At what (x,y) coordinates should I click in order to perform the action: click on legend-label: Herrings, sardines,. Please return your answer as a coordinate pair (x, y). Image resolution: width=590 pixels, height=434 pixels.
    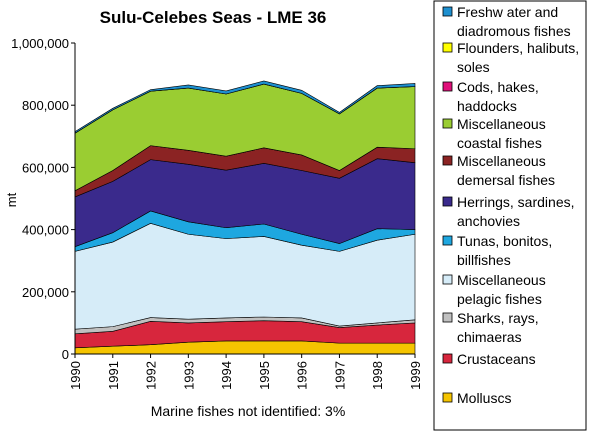
    Looking at the image, I should click on (516, 202).